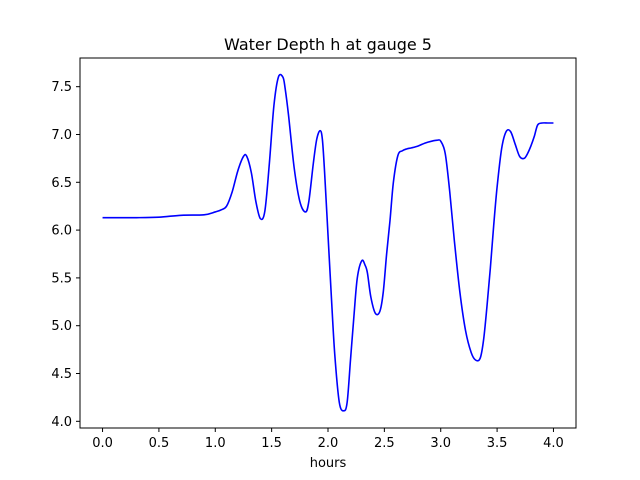  I want to click on x-tick-label: 3.5, so click(497, 443).